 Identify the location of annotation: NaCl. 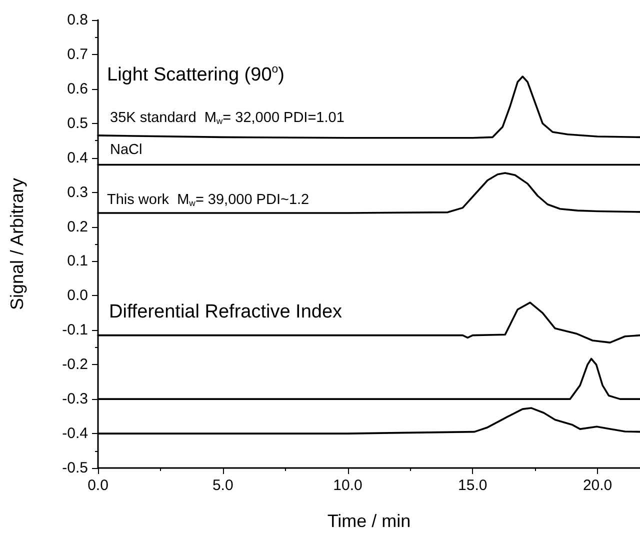
(126, 150).